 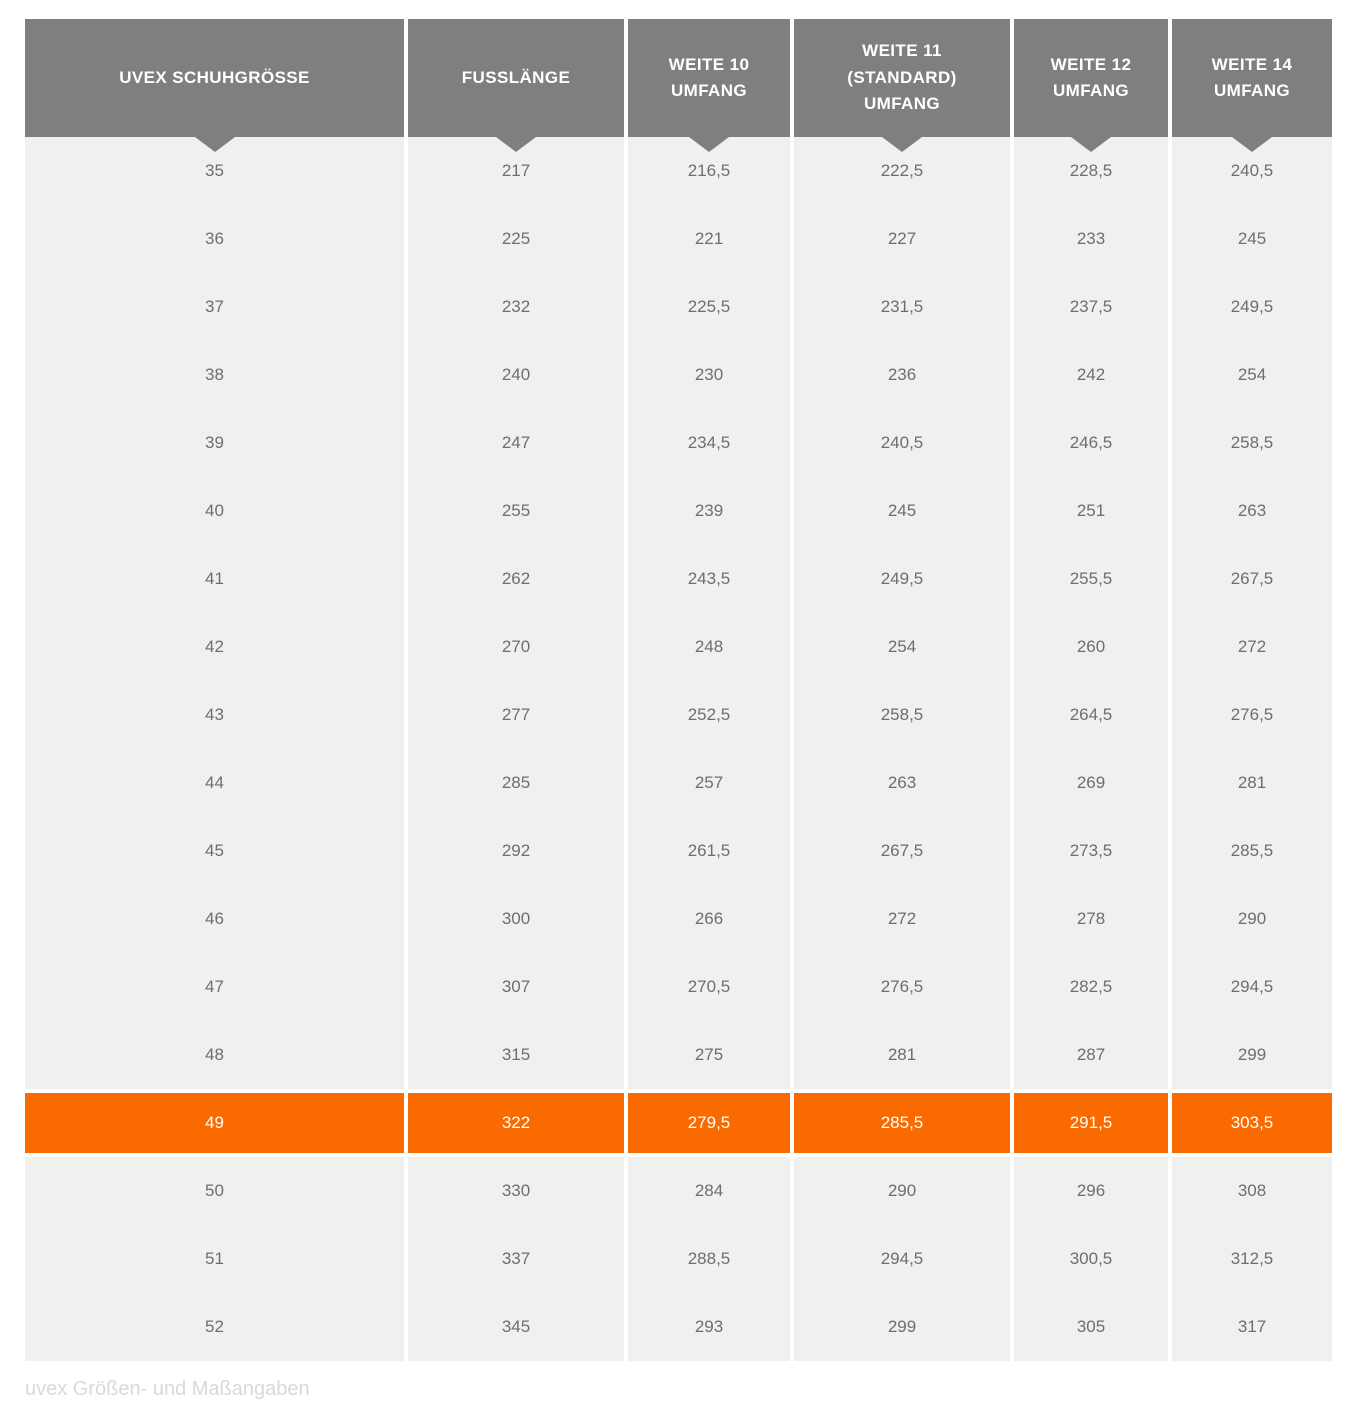 I want to click on table-cell: 300, so click(x=516, y=919).